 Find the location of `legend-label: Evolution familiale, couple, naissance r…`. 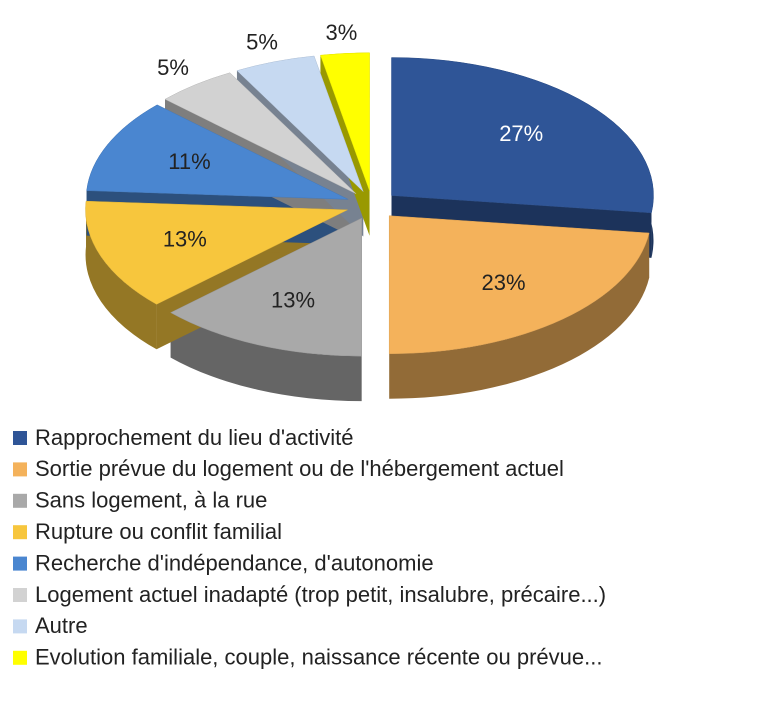

legend-label: Evolution familiale, couple, naissance r… is located at coordinates (318, 657).